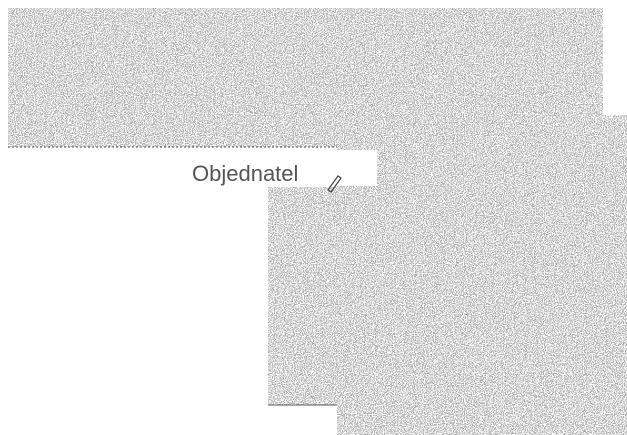  Describe the element at coordinates (308, 296) in the screenshot. I see `image-panel-middle` at that location.